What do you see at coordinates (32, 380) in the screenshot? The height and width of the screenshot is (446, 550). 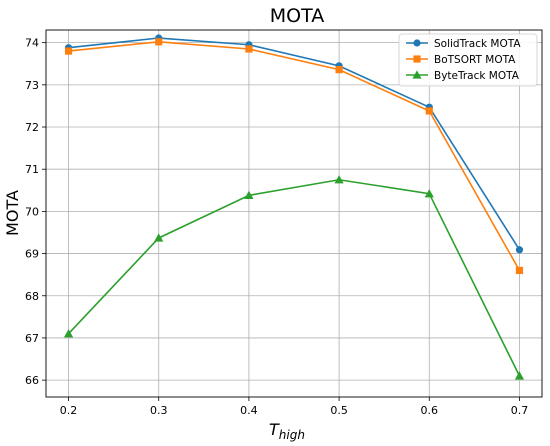 I see `y-tick-label-66: 66` at bounding box center [32, 380].